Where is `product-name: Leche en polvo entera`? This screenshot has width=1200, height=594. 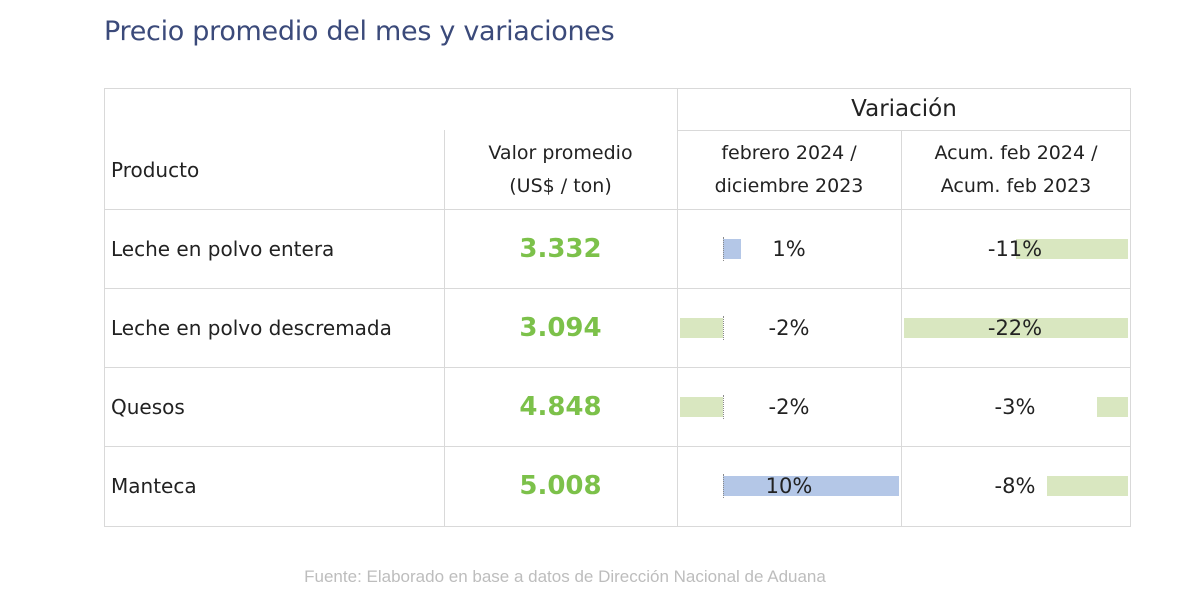 product-name: Leche en polvo entera is located at coordinates (223, 248).